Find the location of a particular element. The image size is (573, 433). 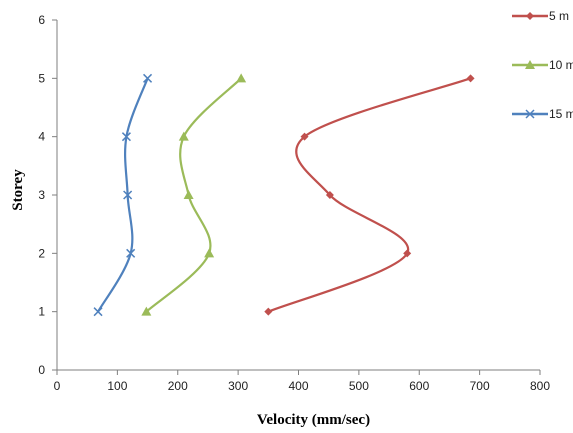

y-tick-label: 3 is located at coordinates (41, 195).